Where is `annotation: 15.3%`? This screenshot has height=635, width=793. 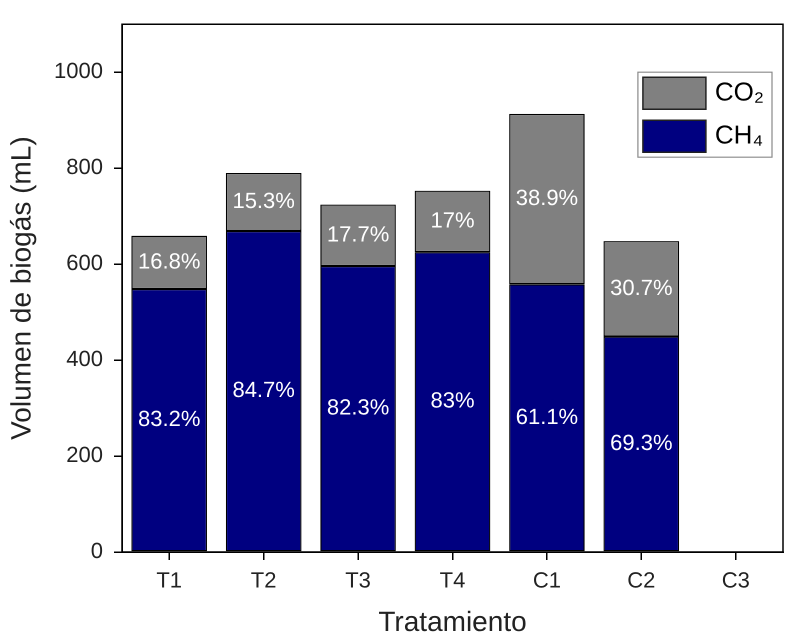 annotation: 15.3% is located at coordinates (263, 201).